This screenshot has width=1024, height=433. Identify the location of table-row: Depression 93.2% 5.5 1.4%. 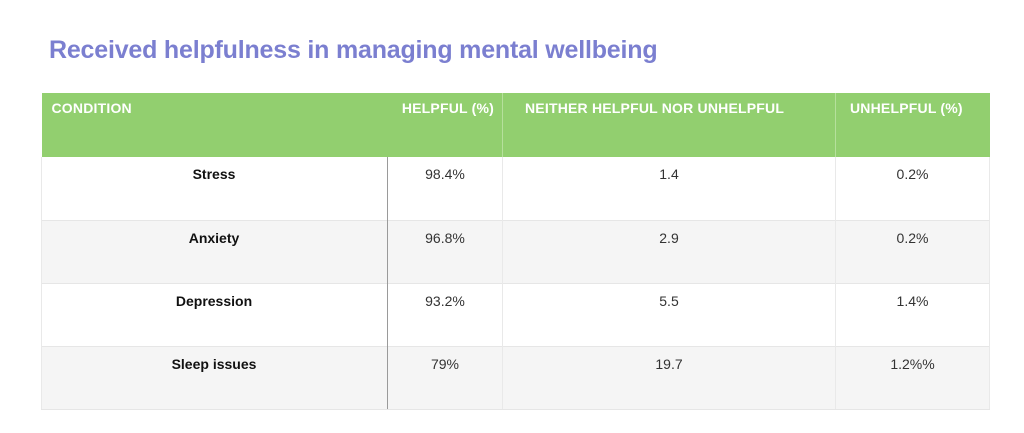
(515, 314).